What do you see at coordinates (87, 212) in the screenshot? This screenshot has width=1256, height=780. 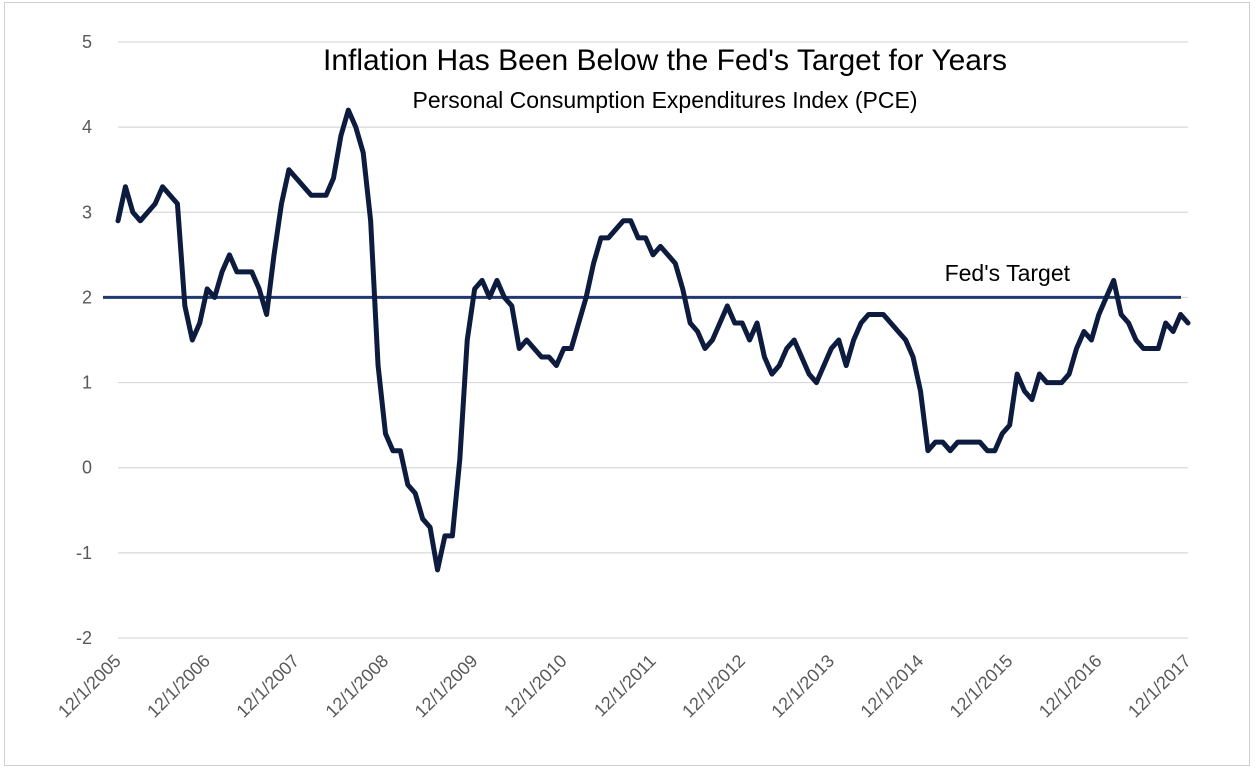 I see `y-tick-label: 3` at bounding box center [87, 212].